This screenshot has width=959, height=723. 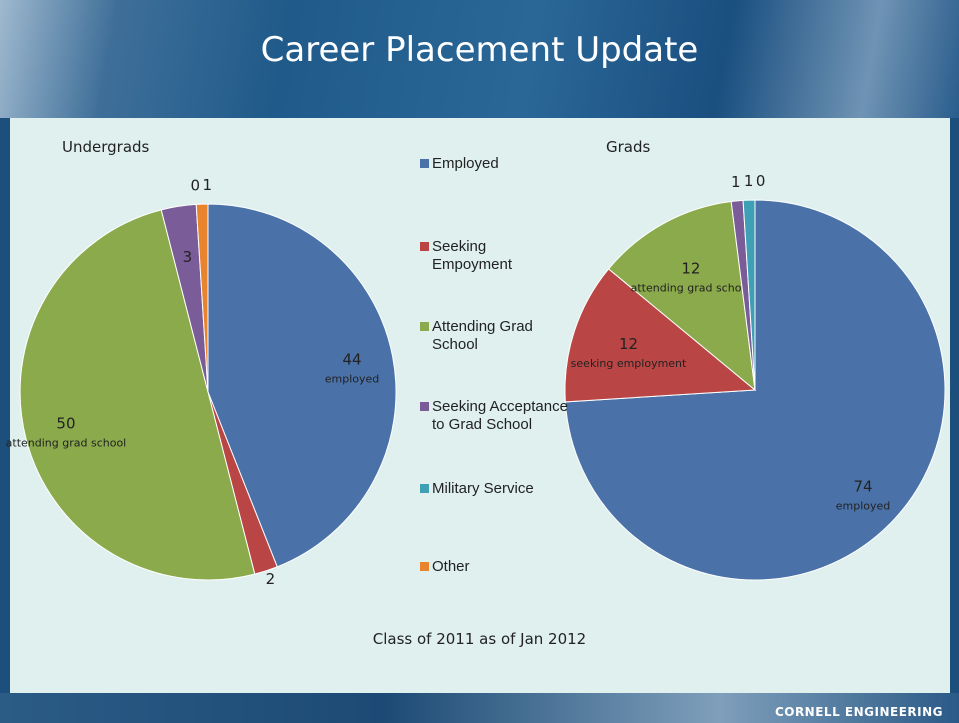 What do you see at coordinates (472, 255) in the screenshot?
I see `legend-label: Seeking Empoyment` at bounding box center [472, 255].